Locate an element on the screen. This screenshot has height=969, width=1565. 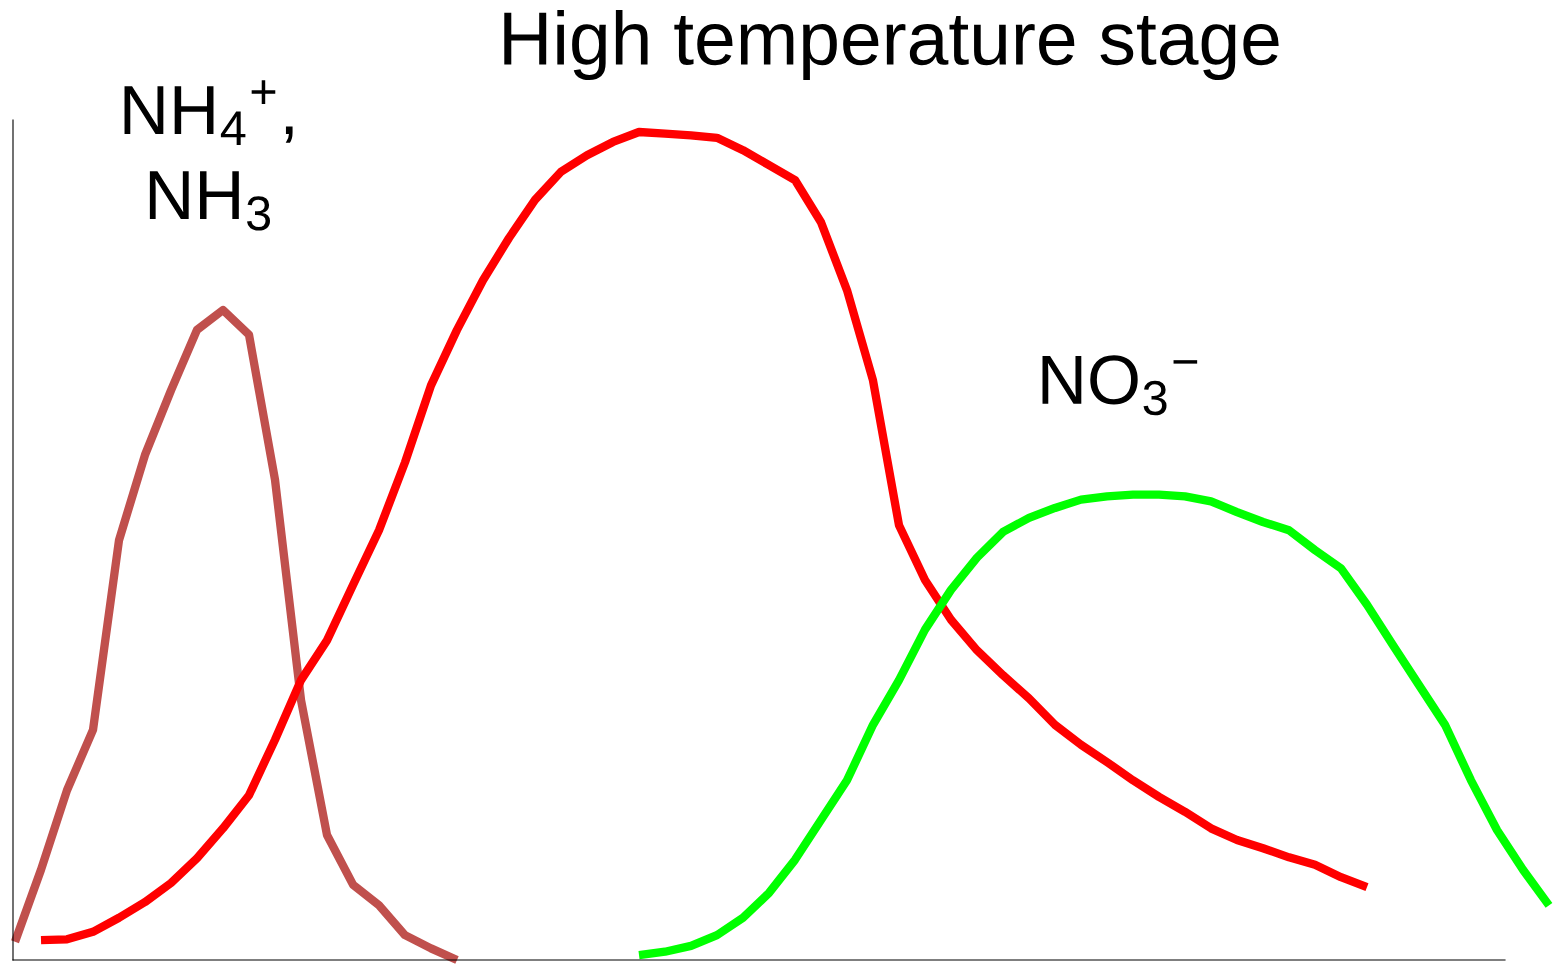
series-label: NH$_{4}$$^{+}$, NH$_{3}$ is located at coordinates (208, 155).